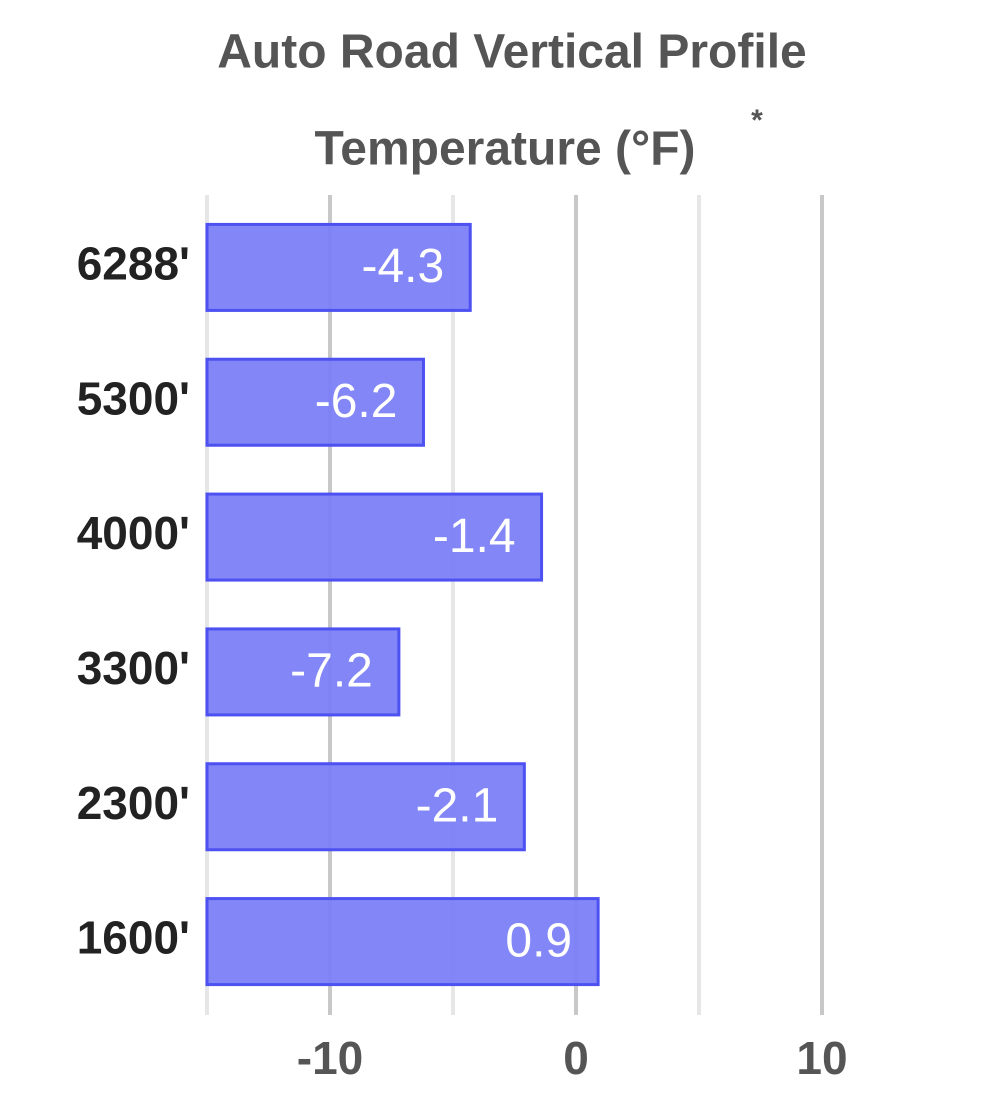  Describe the element at coordinates (331, 671) in the screenshot. I see `value-label: -7.2` at that location.